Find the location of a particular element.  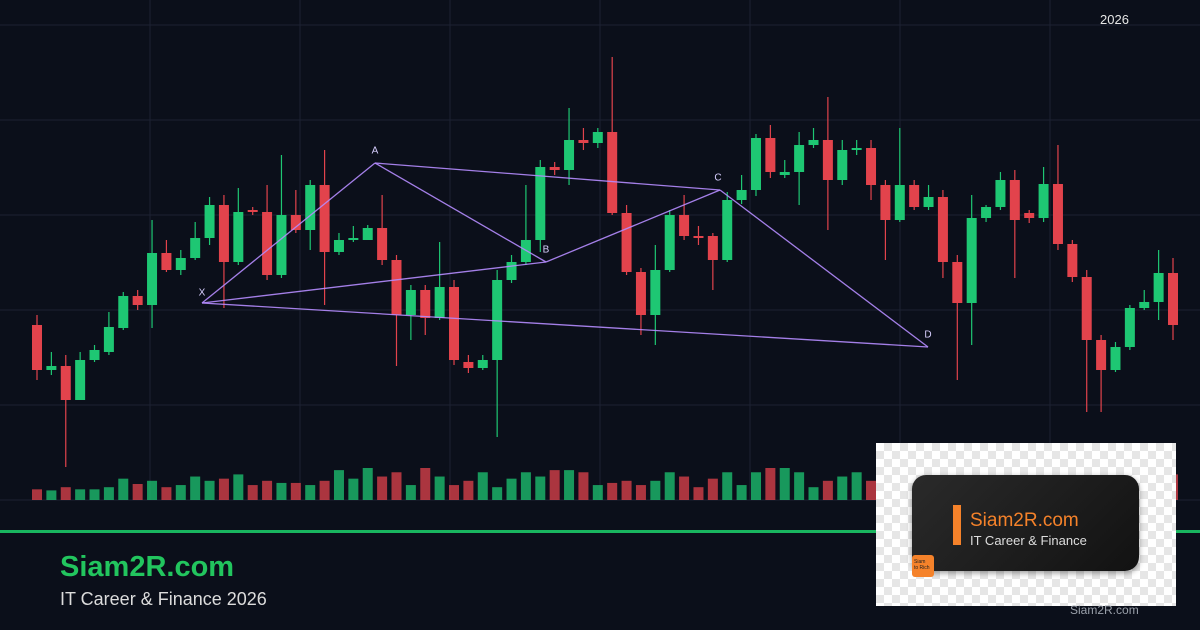

pattern-label: C is located at coordinates (717, 178).